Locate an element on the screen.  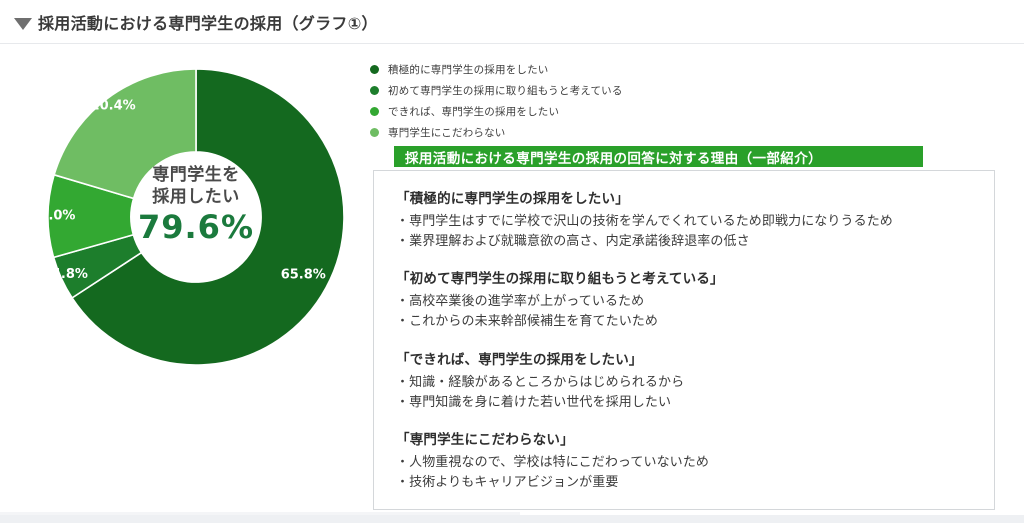
reason-heading: 「初めて専門学生の採用に取り組もうと考えている」 is located at coordinates (560, 279).